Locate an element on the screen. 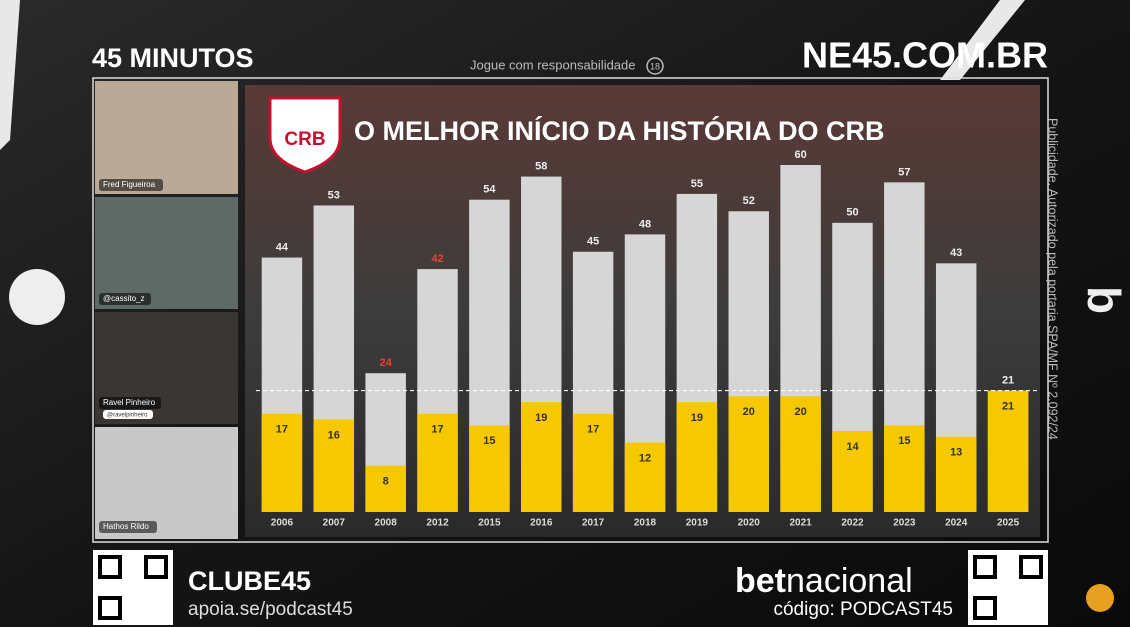 The image size is (1130, 627). sponsor: betnacional is located at coordinates (824, 581).